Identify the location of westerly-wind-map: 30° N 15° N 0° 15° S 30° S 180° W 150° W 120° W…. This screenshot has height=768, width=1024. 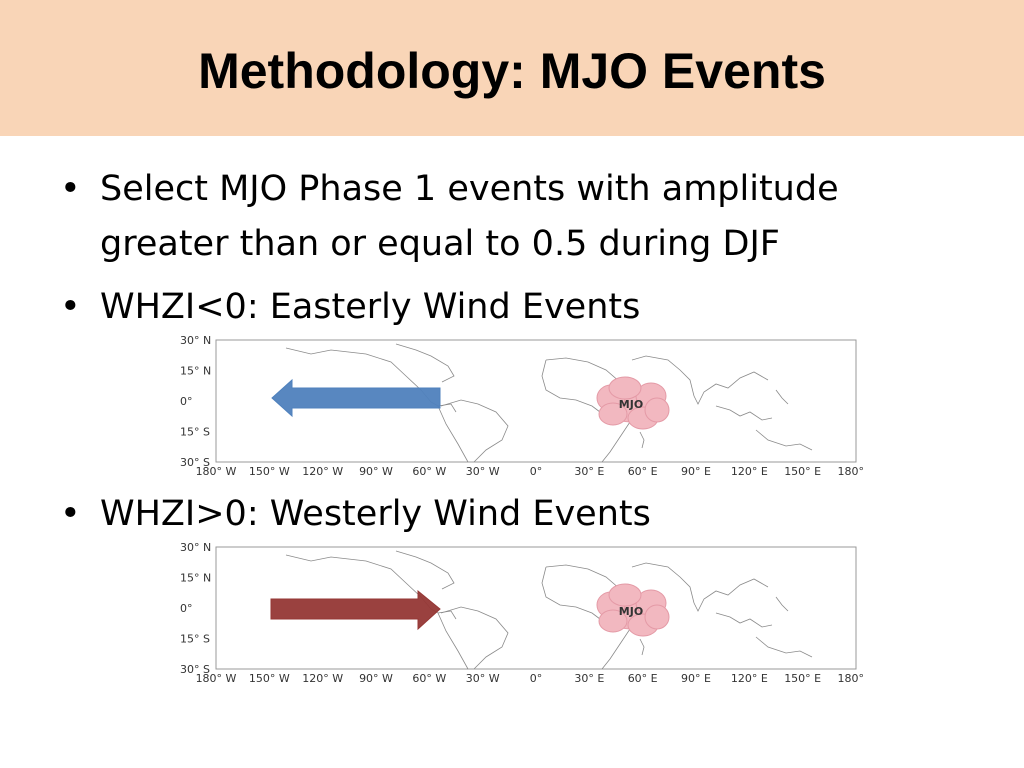
(518, 614).